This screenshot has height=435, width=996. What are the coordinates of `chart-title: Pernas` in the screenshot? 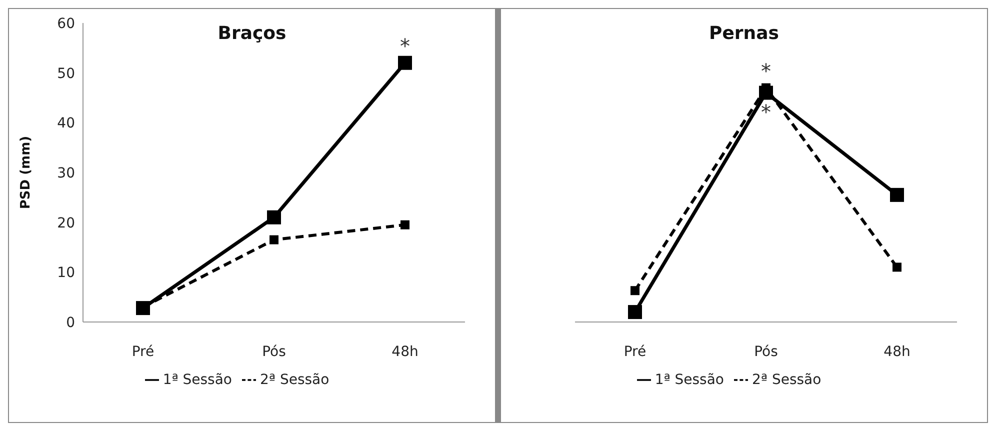 It's located at (744, 33).